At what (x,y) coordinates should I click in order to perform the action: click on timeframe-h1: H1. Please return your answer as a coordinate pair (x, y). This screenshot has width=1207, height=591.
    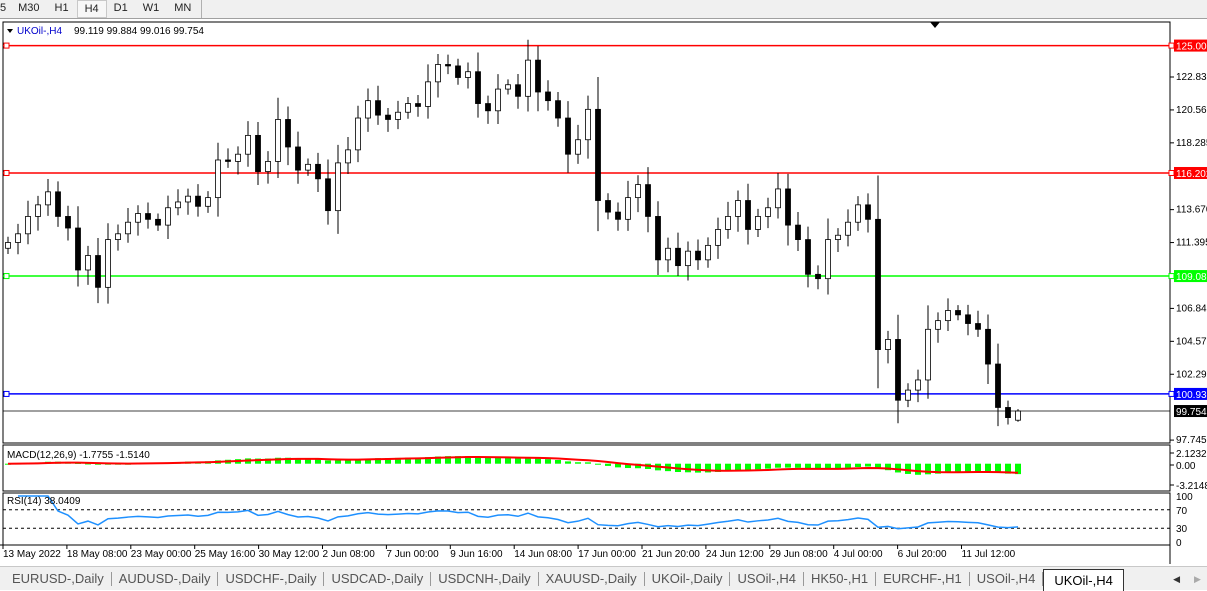
    Looking at the image, I should click on (61, 8).